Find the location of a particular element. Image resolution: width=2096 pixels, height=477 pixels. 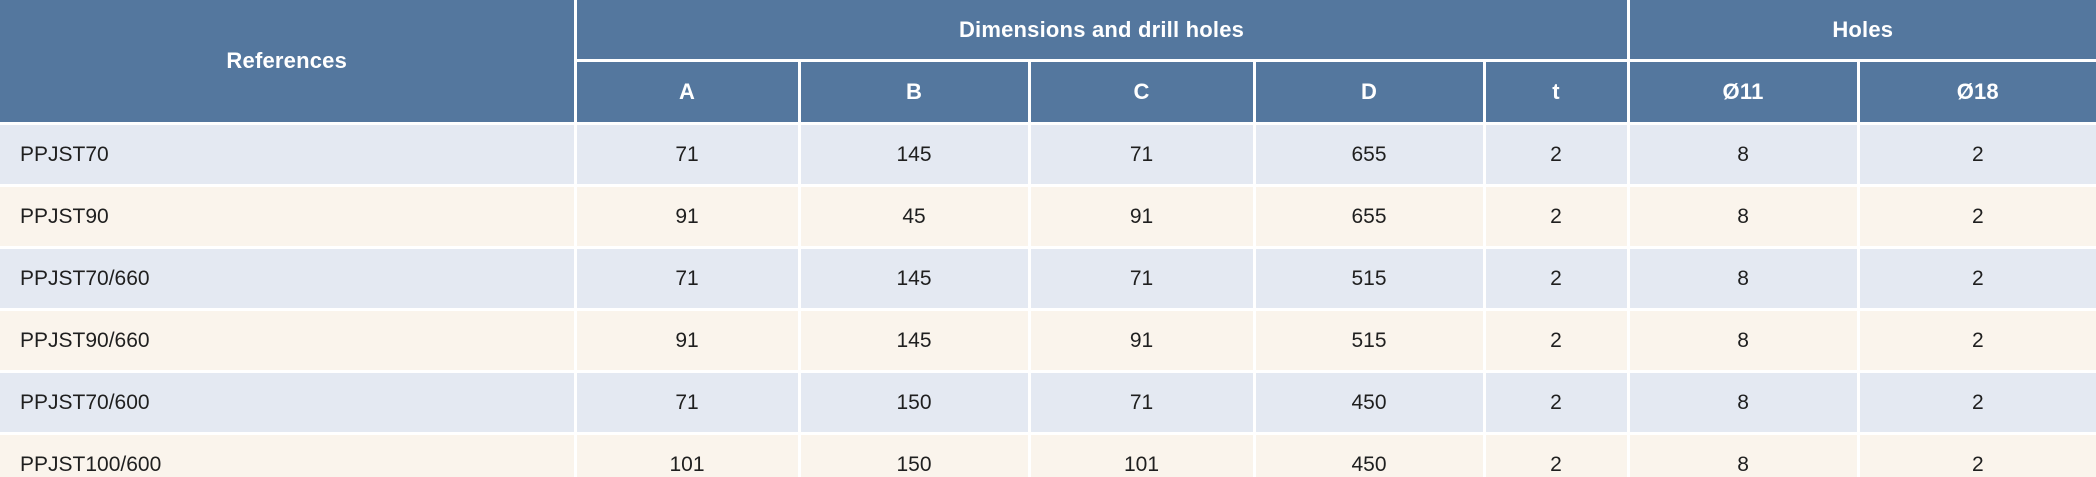

reference-cell: PPJST70/600 is located at coordinates (288, 403).